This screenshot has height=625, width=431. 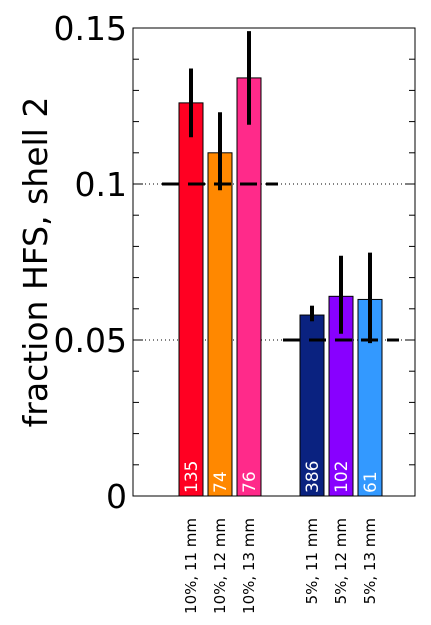 I want to click on bar-count-label: 102, so click(x=342, y=477).